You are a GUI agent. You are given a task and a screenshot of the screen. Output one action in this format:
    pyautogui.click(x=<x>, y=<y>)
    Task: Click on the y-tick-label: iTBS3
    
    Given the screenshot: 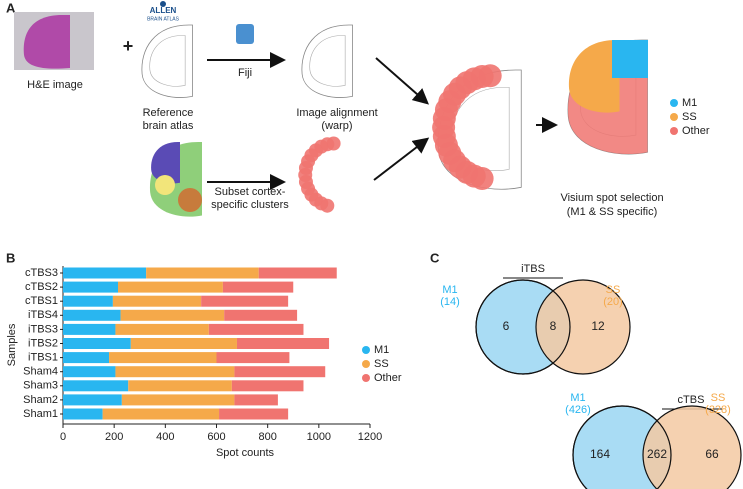 What is the action you would take?
    pyautogui.click(x=43, y=329)
    